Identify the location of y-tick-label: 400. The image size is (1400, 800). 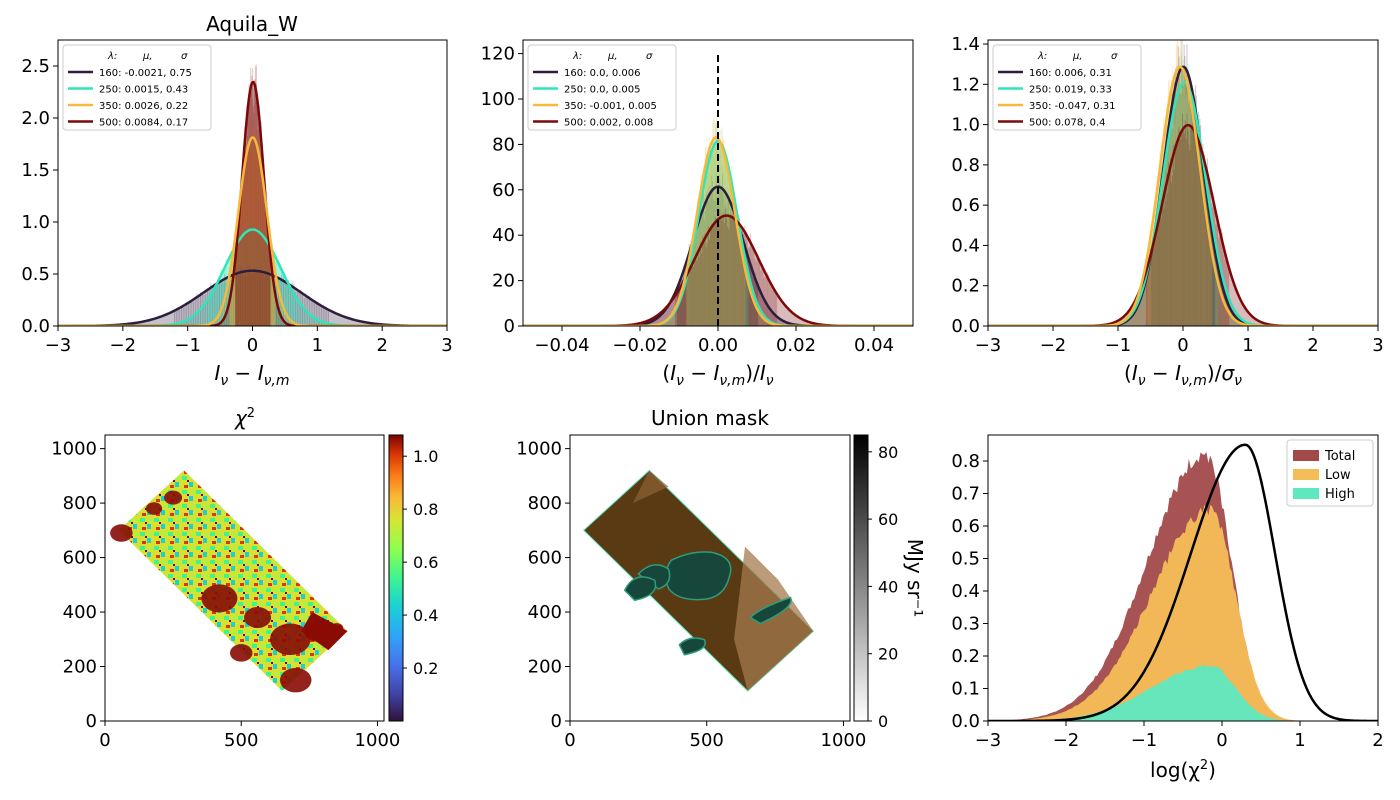
(80, 612).